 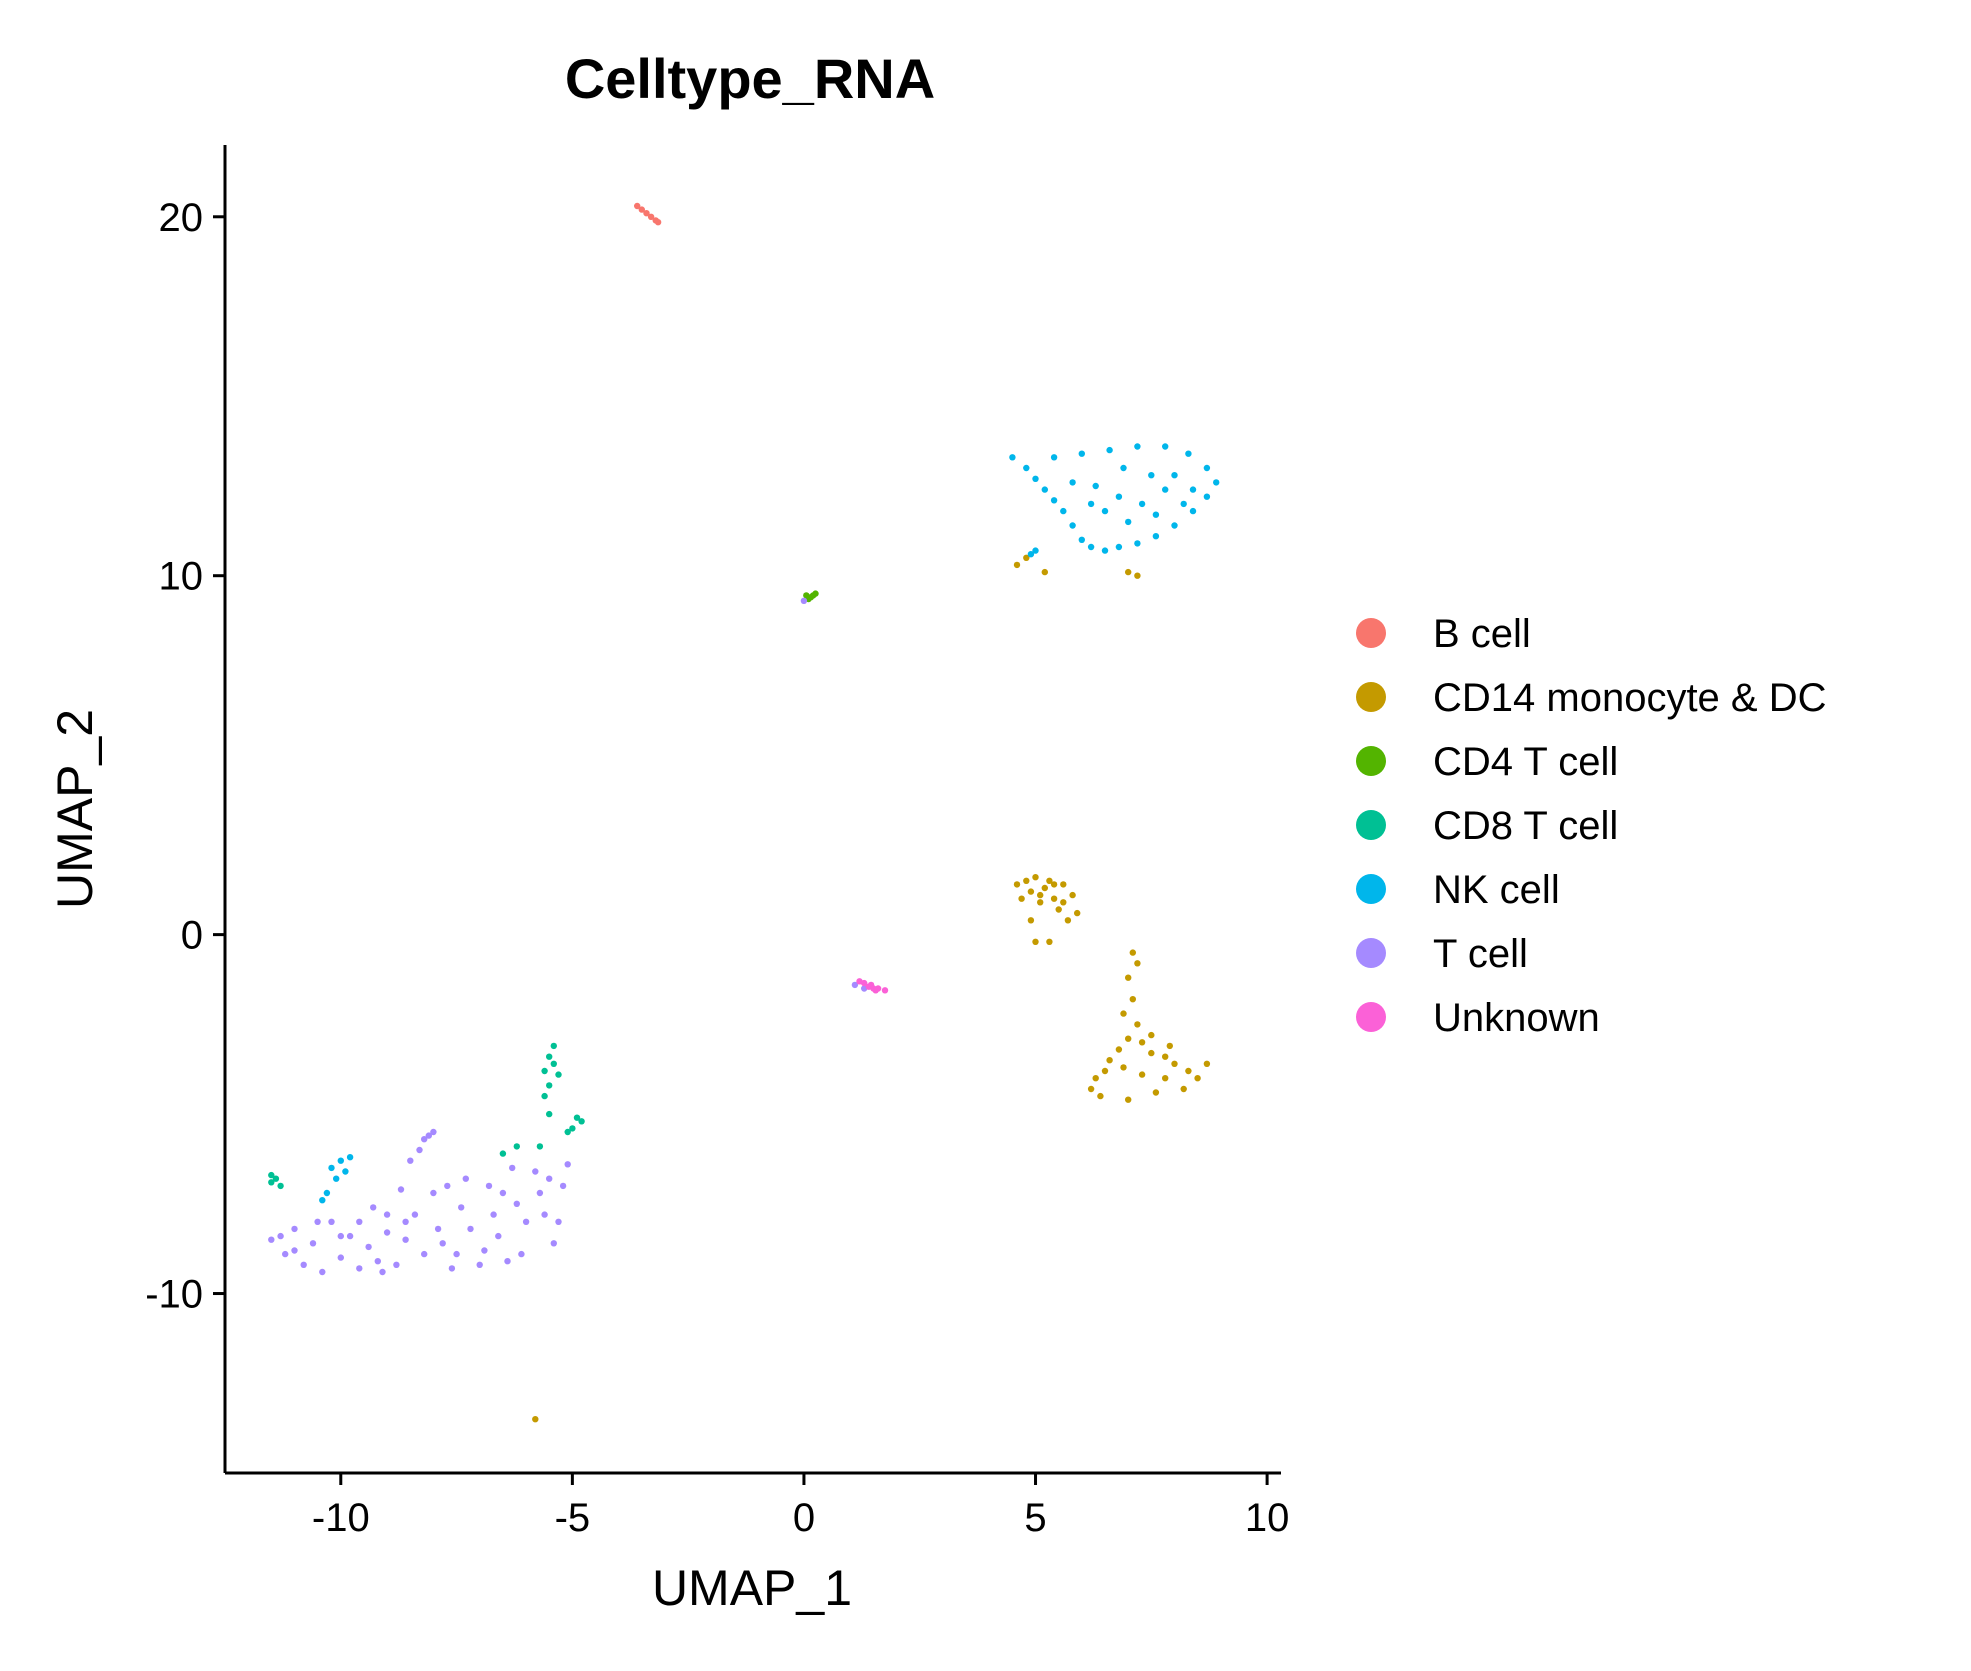 I want to click on y-axis-label: UMAP_2, so click(x=75, y=809).